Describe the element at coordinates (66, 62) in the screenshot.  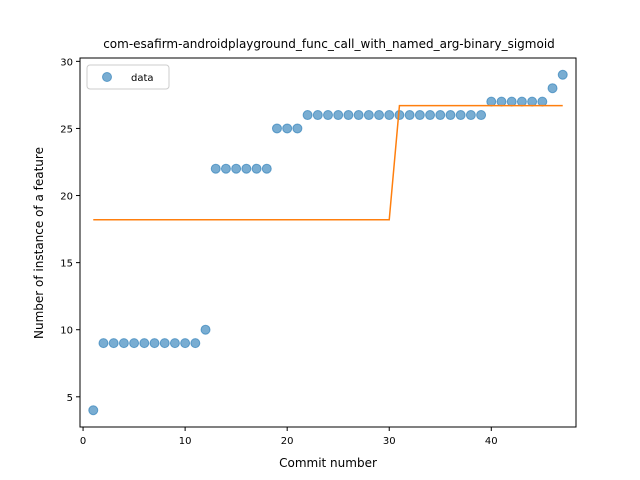
I see `y-tick-label: 30` at that location.